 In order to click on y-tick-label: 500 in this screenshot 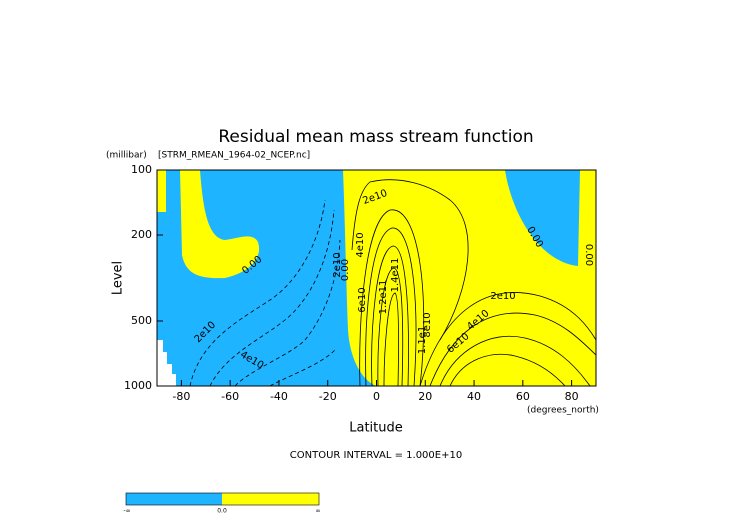, I will do `click(141, 320)`.